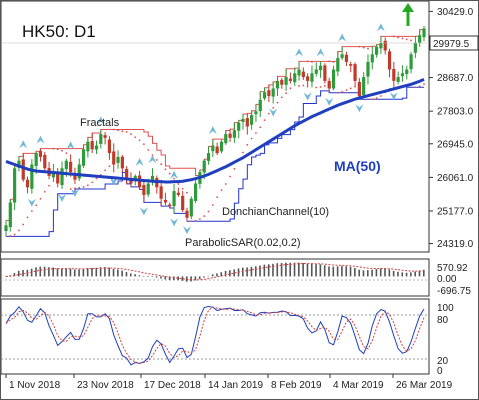  Describe the element at coordinates (424, 385) in the screenshot. I see `x-tick-label: 26 Mar 2019` at that location.